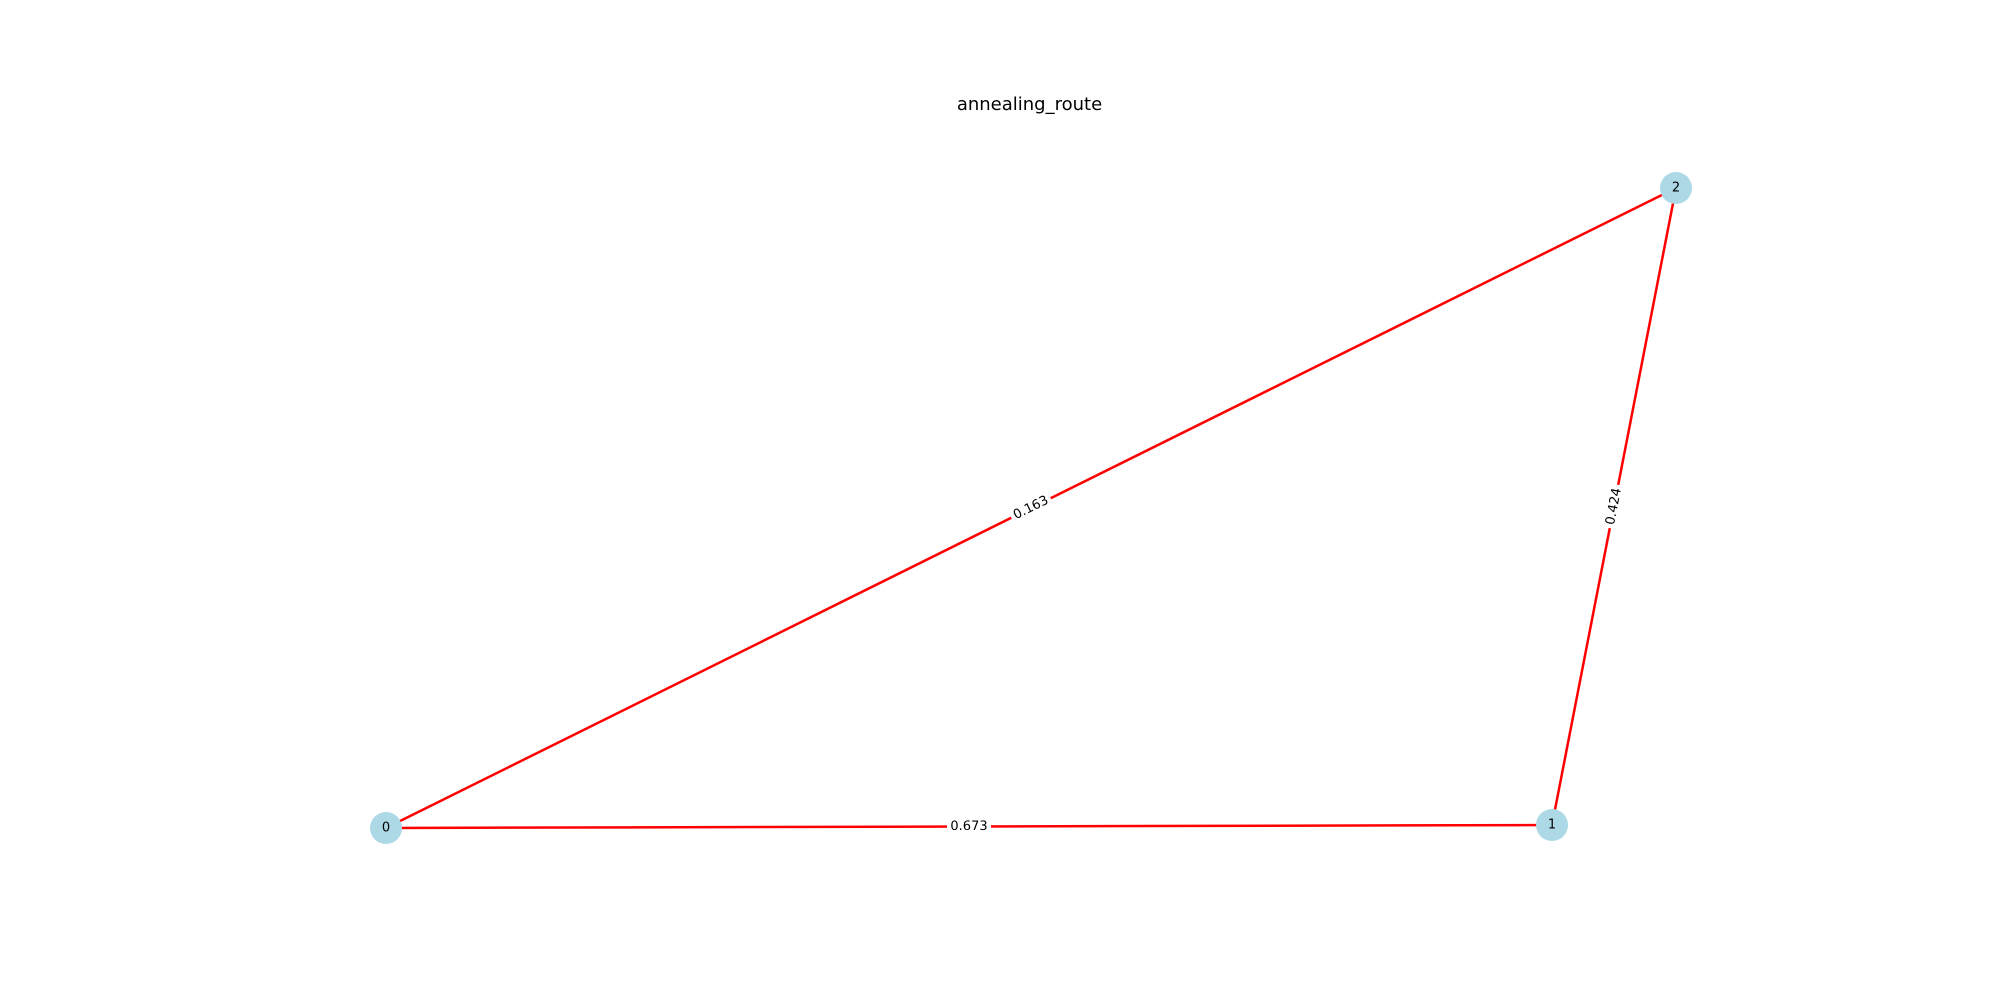 This screenshot has height=1000, width=2000. I want to click on edge-labels-layer: 0.163 0.424 0.673, so click(1287, 659).